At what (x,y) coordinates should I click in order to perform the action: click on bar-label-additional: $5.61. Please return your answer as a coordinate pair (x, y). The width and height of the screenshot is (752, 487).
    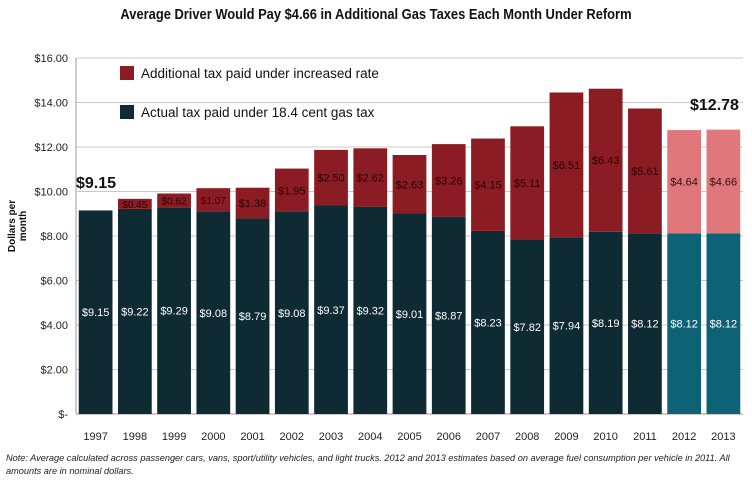
    Looking at the image, I should click on (645, 172).